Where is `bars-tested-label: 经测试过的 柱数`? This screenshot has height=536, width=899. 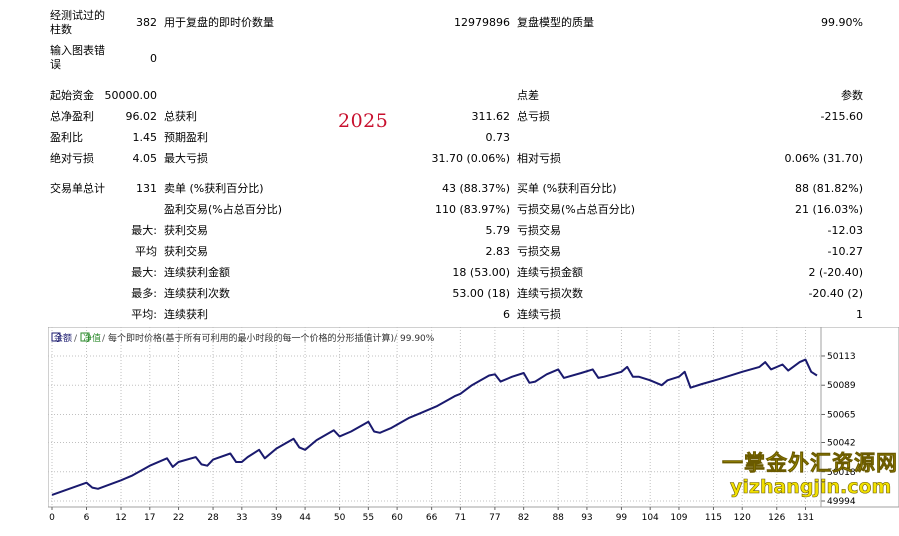
bars-tested-label: 经测试过的 柱数 is located at coordinates (77, 22).